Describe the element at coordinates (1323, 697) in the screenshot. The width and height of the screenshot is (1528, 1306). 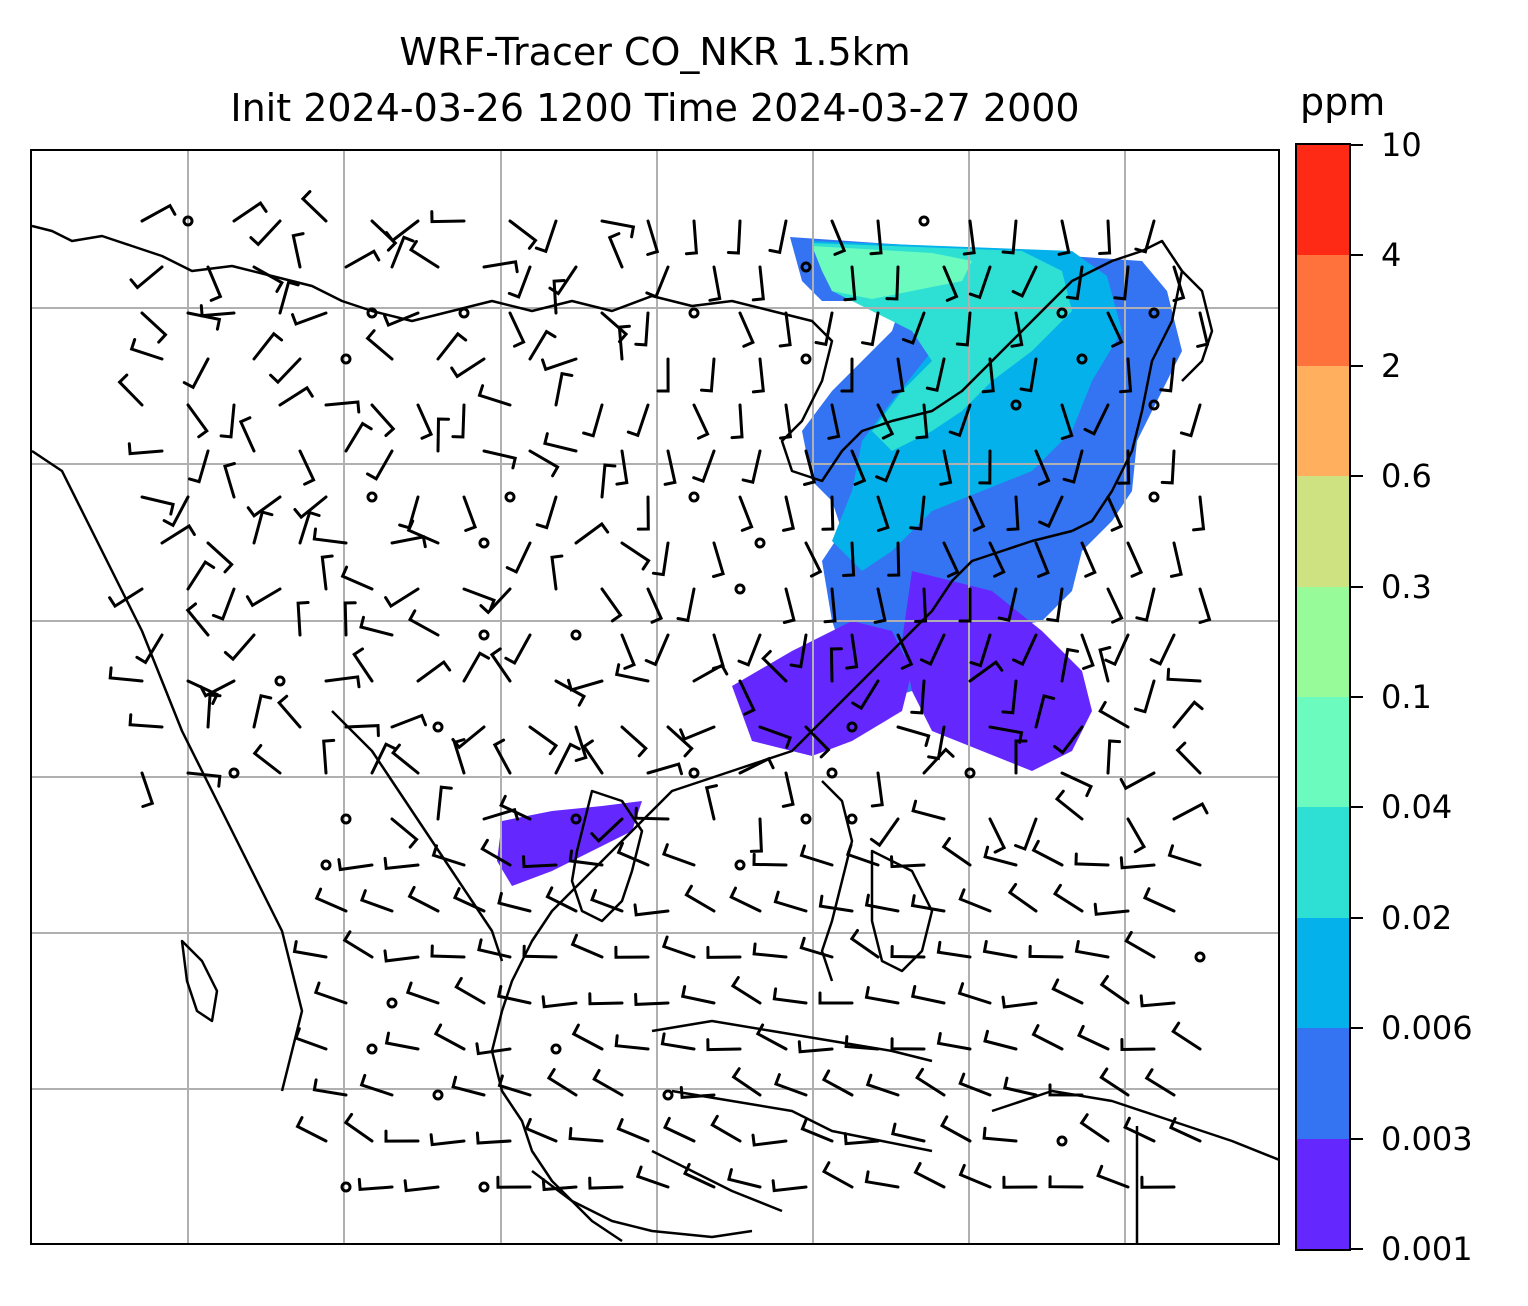
I see `colorbar` at that location.